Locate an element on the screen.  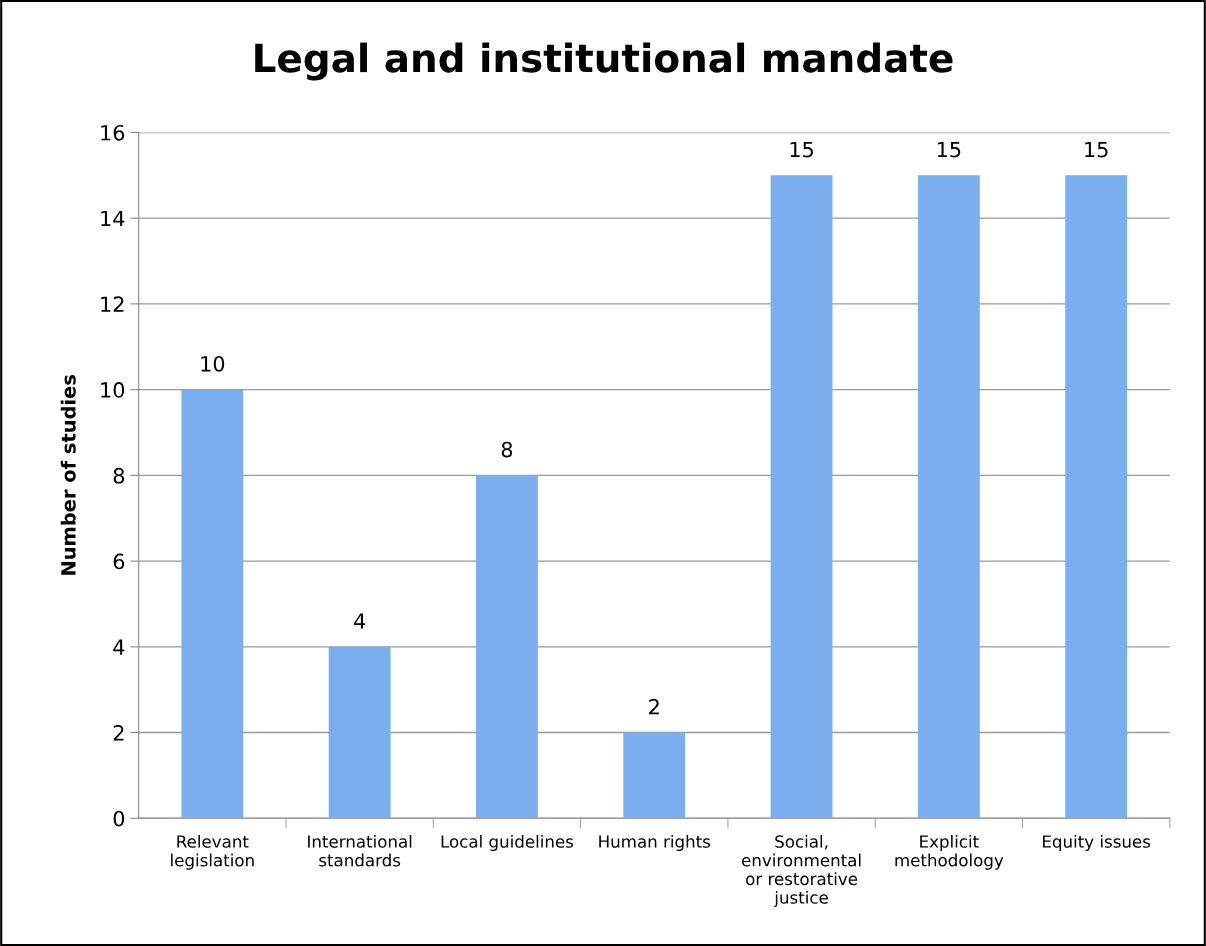
y-tick-label: 14 is located at coordinates (113, 218).